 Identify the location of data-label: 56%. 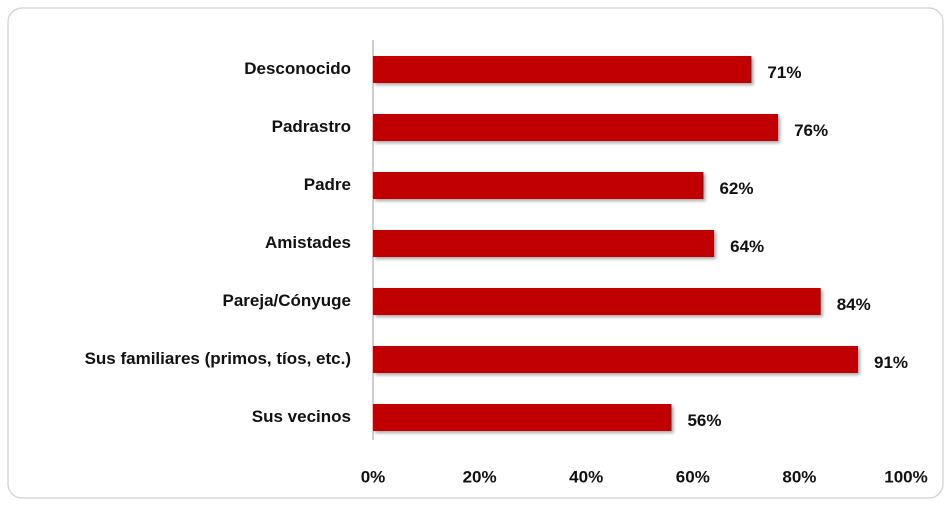
(704, 420).